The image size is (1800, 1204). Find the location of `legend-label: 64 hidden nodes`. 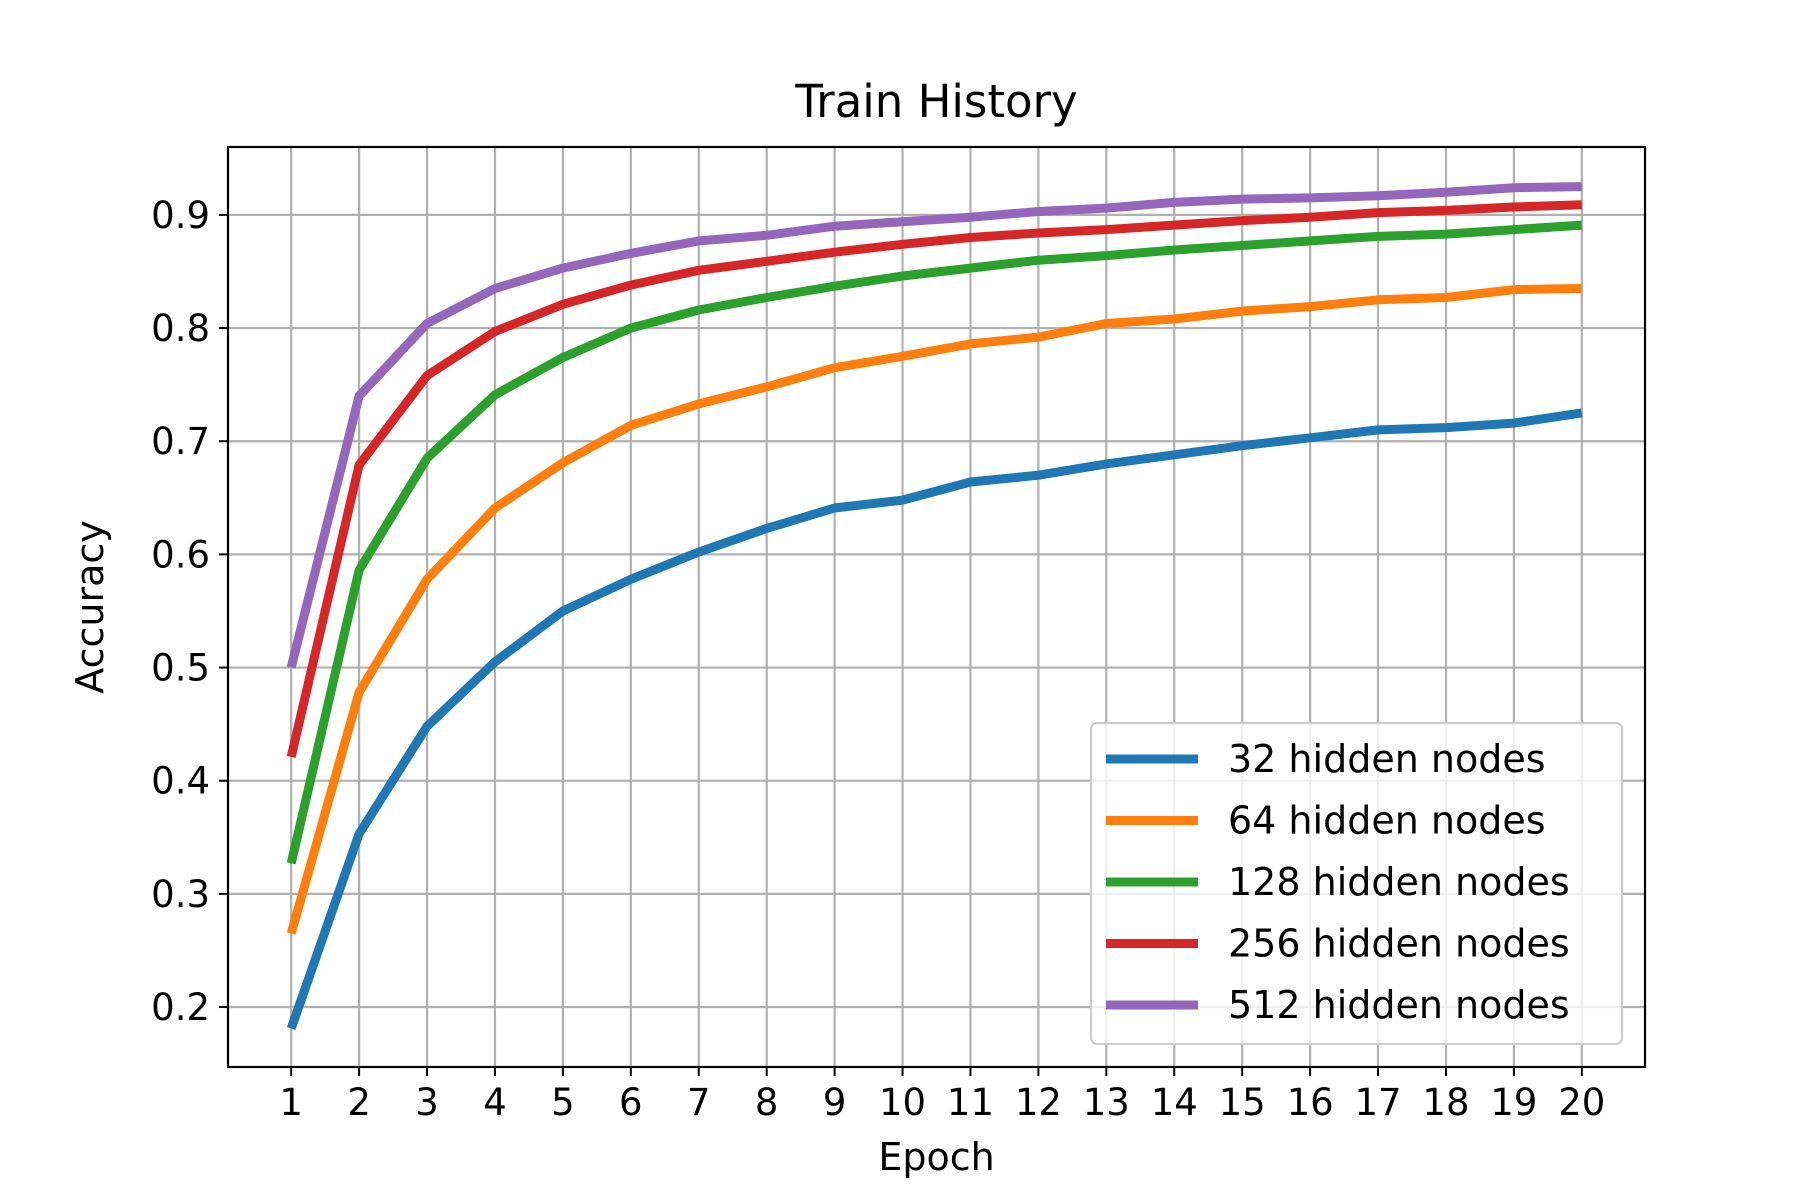

legend-label: 64 hidden nodes is located at coordinates (1387, 821).